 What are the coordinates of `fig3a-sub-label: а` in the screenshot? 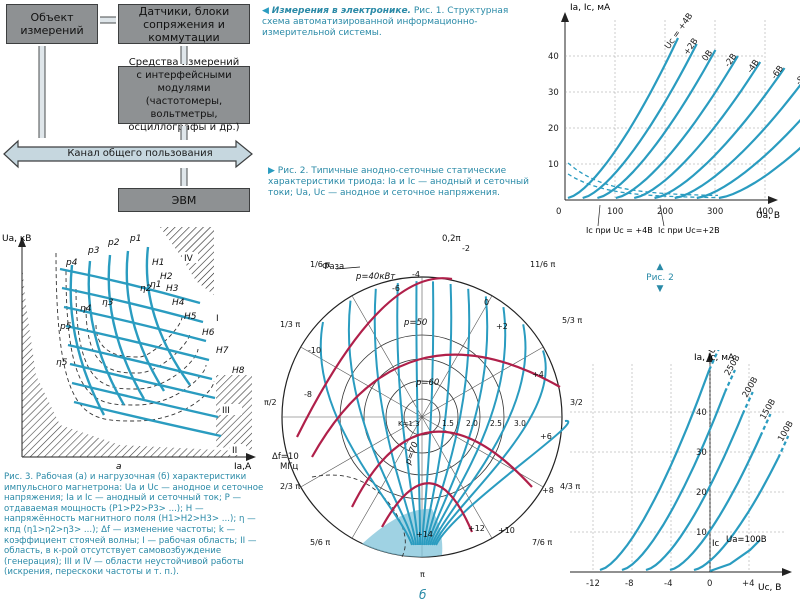 It's located at (119, 466).